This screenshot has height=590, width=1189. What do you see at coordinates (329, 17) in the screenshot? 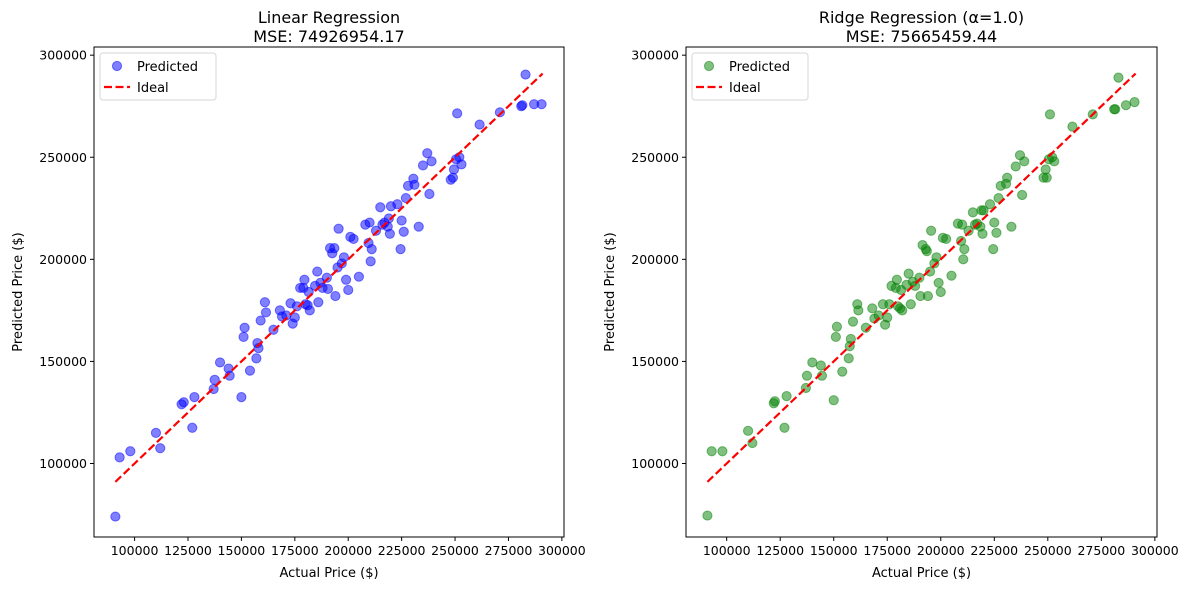
I see `chart-title: Linear Regression` at bounding box center [329, 17].